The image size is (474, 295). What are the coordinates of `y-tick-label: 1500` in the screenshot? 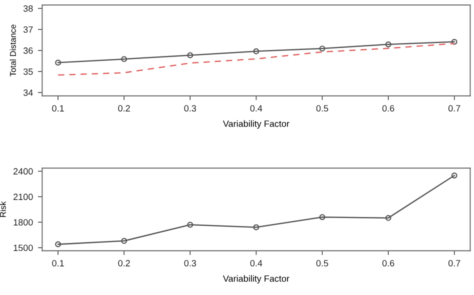 It's located at (23, 248).